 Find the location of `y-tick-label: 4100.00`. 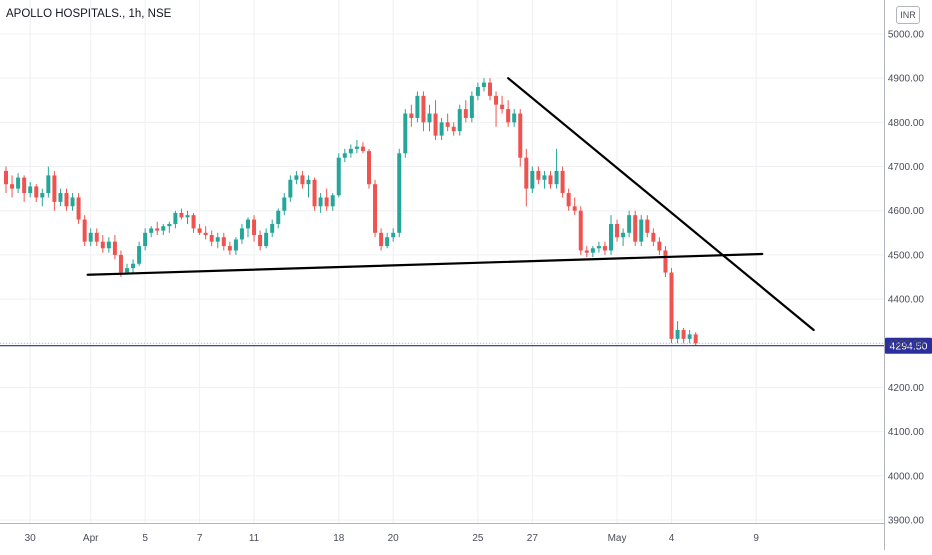

y-tick-label: 4100.00 is located at coordinates (906, 432).